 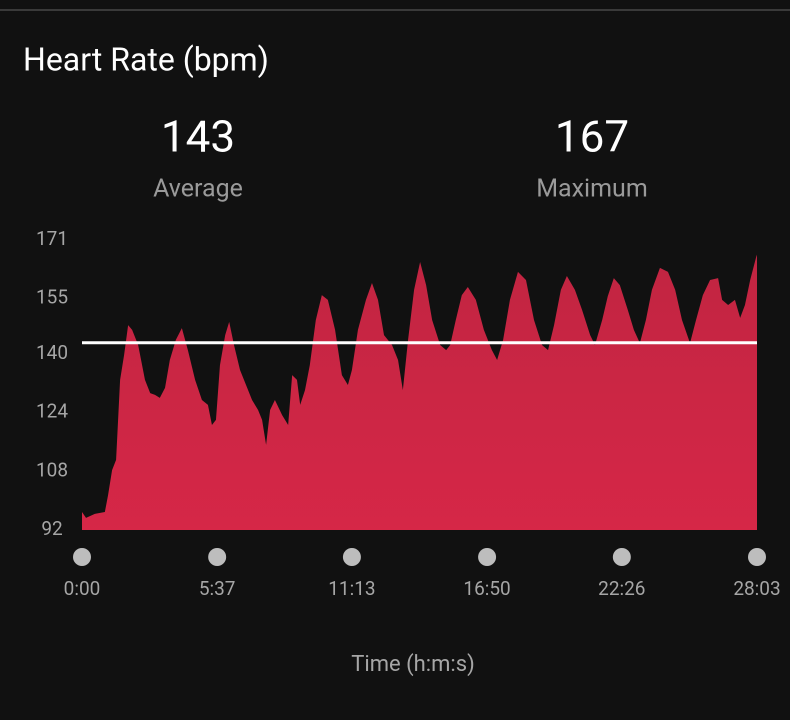 What do you see at coordinates (198, 189) in the screenshot?
I see `stat-label: Average` at bounding box center [198, 189].